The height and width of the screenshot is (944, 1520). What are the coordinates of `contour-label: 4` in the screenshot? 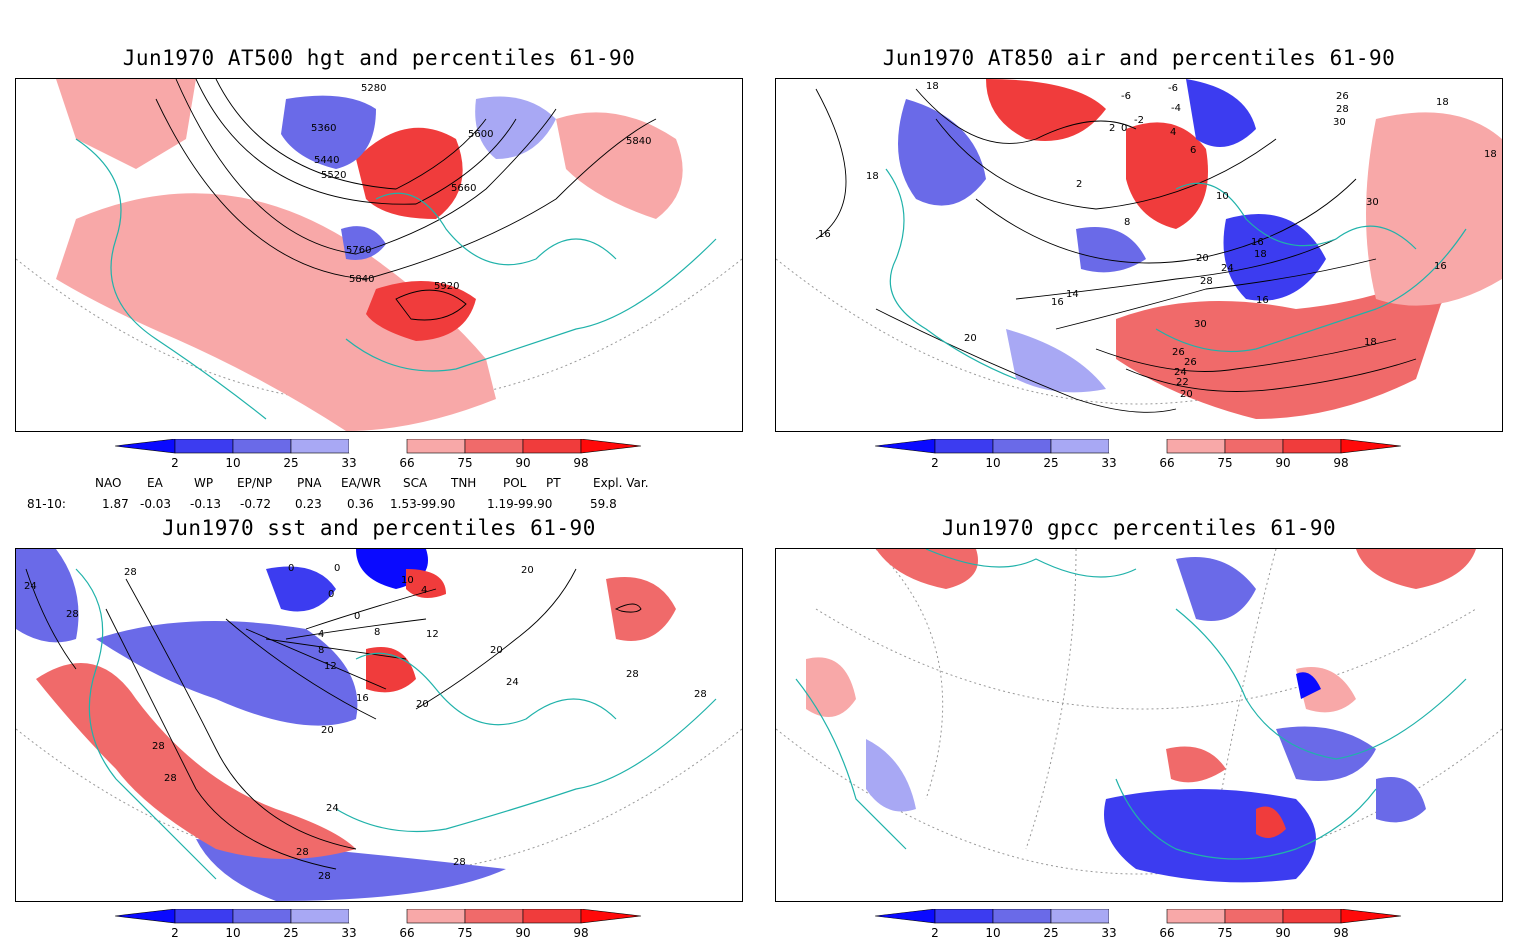 It's located at (321, 634).